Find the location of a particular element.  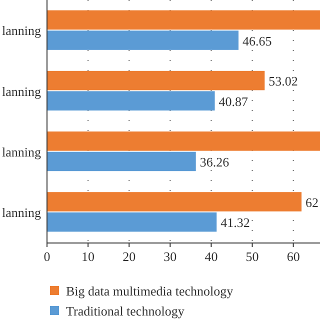

data-label: 36.26 is located at coordinates (215, 162).